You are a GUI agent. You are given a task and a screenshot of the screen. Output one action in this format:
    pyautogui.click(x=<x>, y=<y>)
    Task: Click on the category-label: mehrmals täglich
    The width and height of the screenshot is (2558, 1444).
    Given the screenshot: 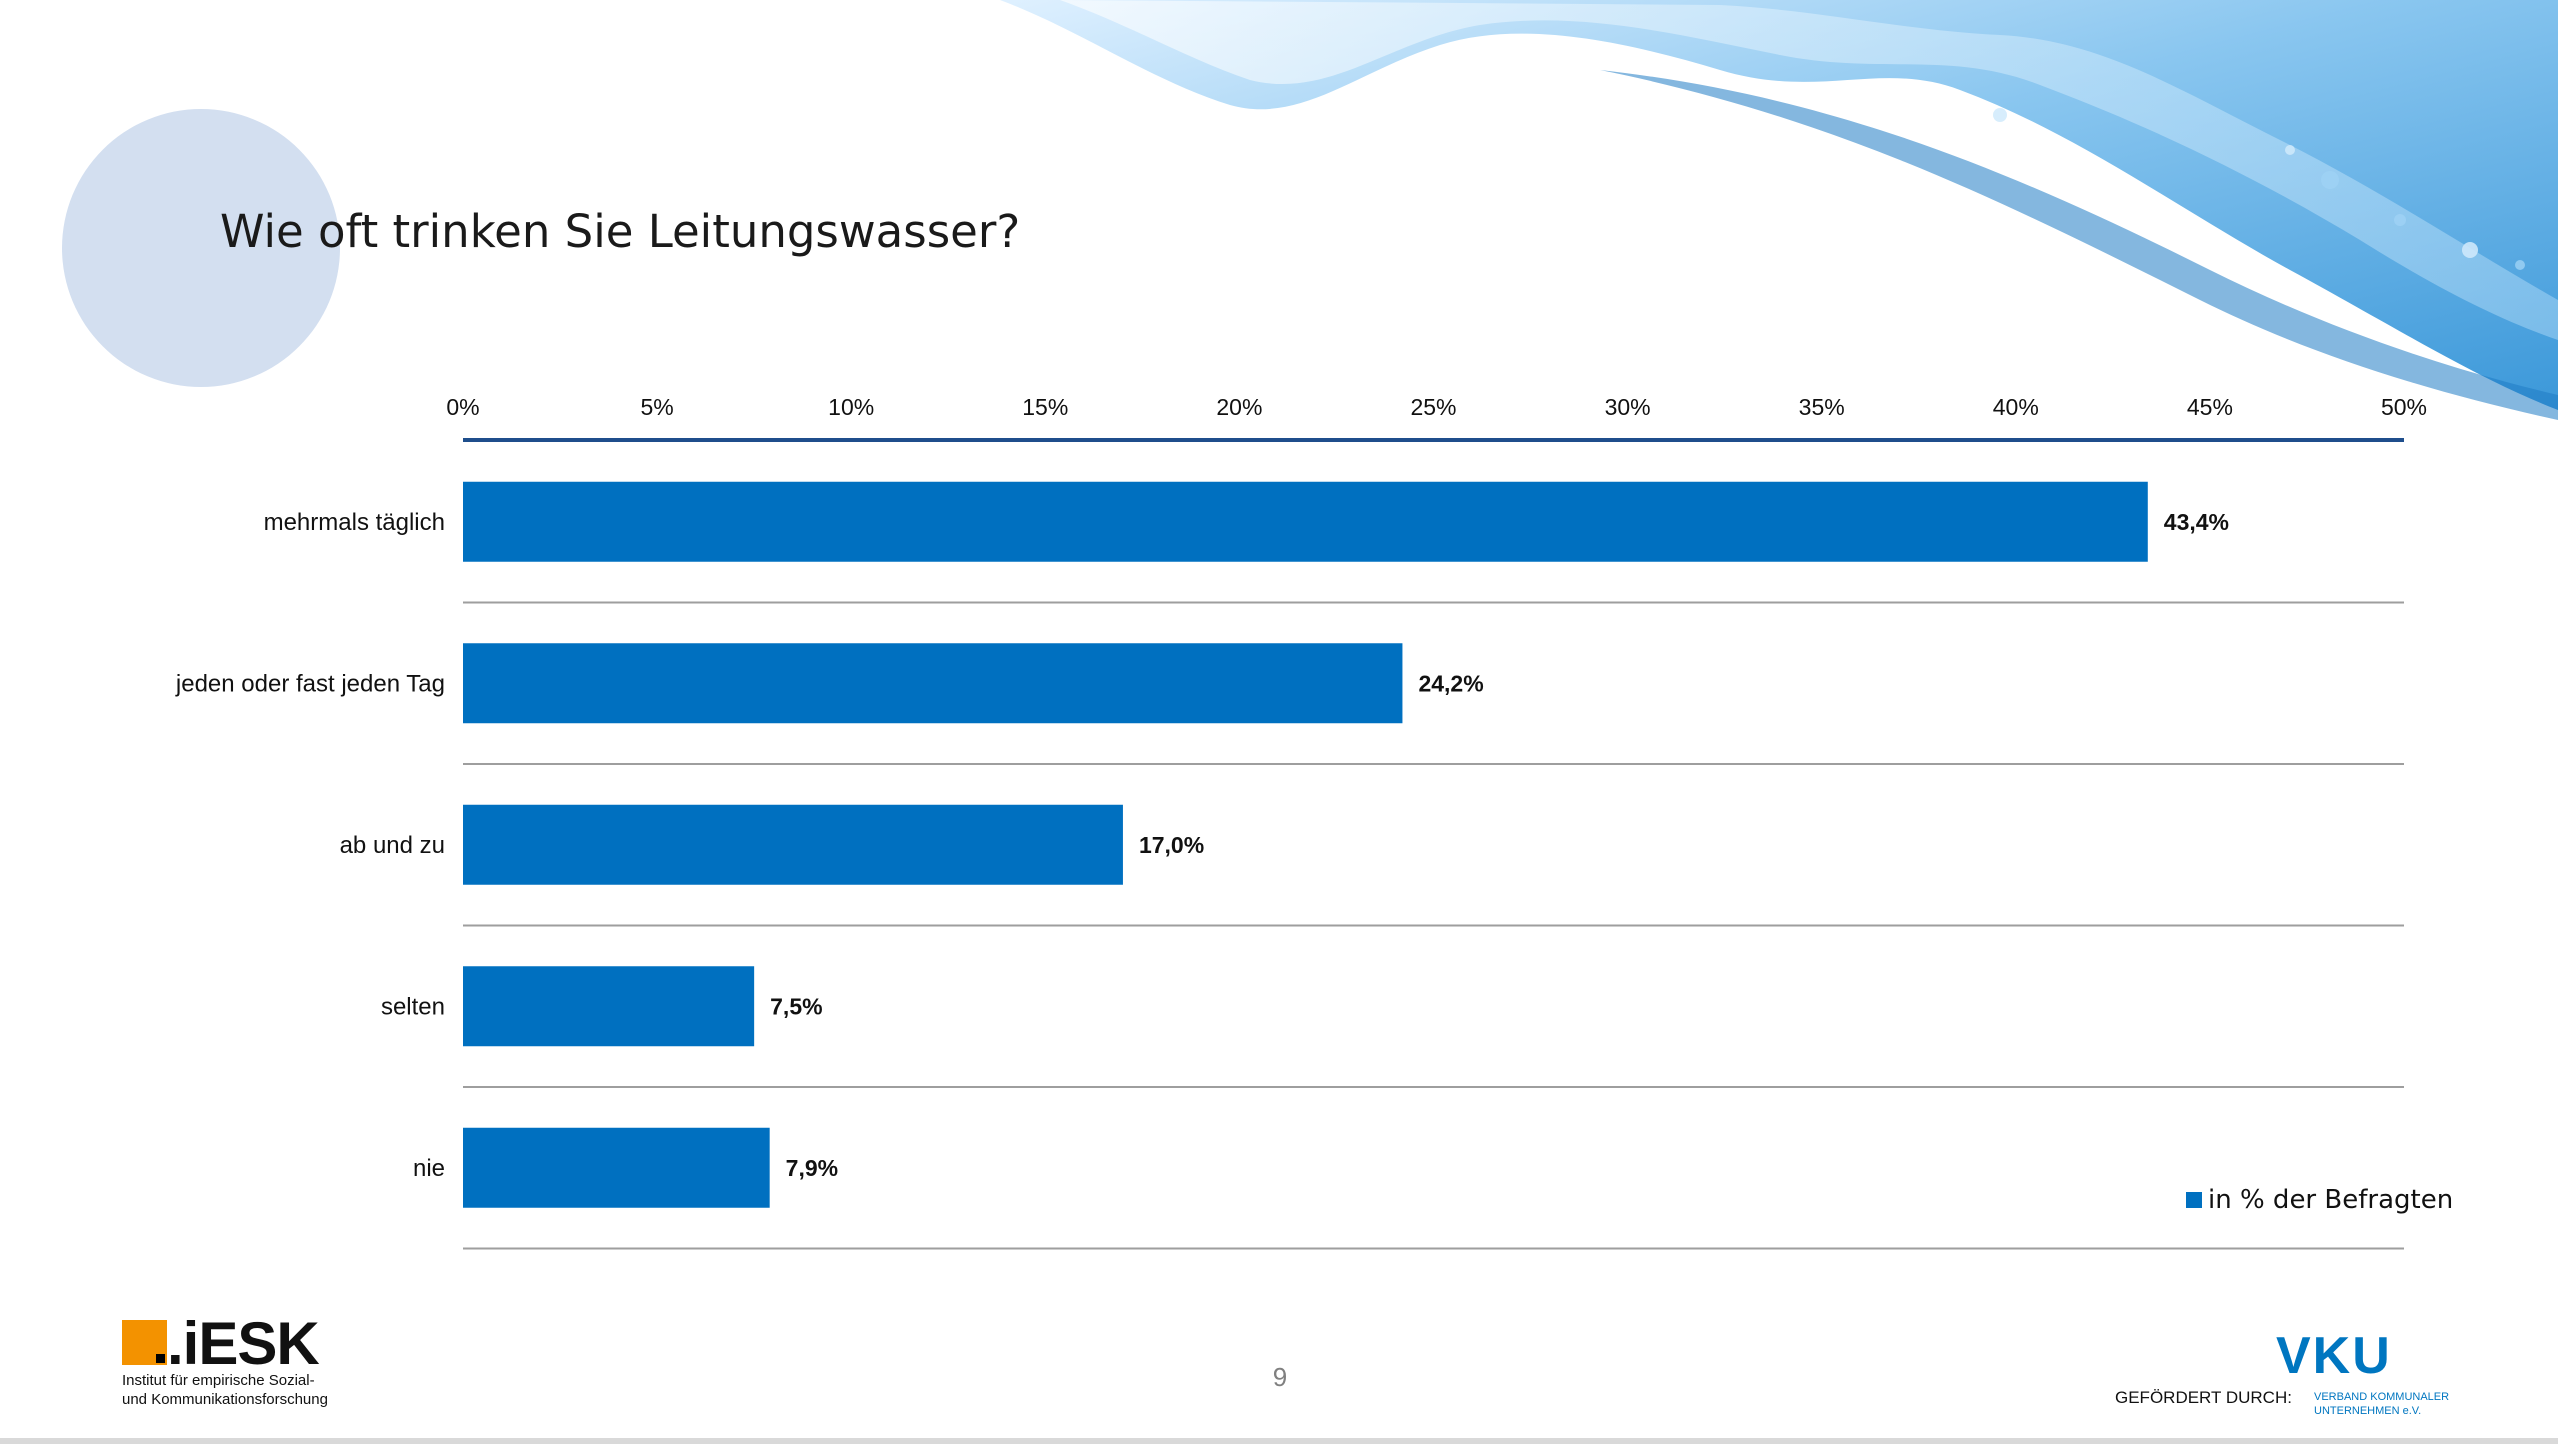 What is the action you would take?
    pyautogui.click(x=354, y=522)
    